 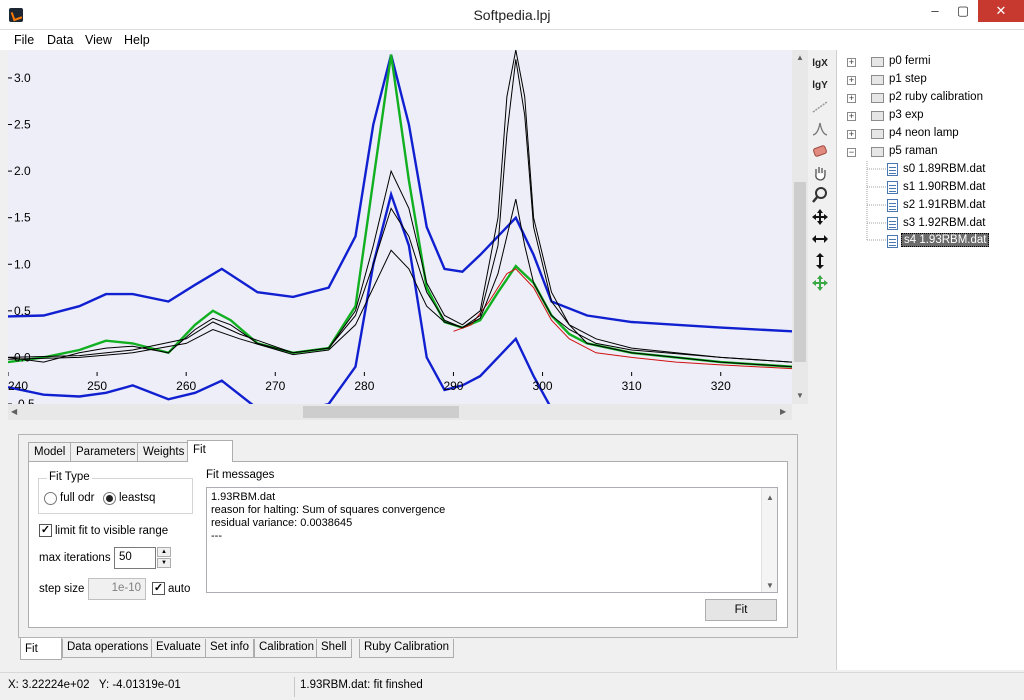 I want to click on limit-range-label: limit fit to visible range, so click(x=112, y=531).